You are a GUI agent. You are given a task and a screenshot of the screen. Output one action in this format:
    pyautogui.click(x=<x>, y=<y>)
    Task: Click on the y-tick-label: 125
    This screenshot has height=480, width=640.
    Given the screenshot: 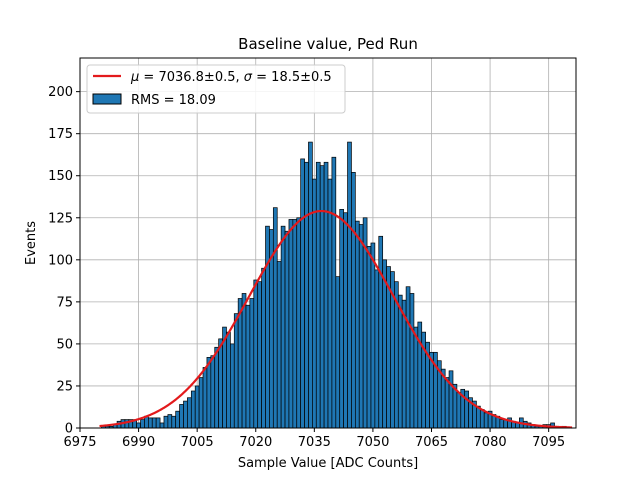 What is the action you would take?
    pyautogui.click(x=60, y=218)
    